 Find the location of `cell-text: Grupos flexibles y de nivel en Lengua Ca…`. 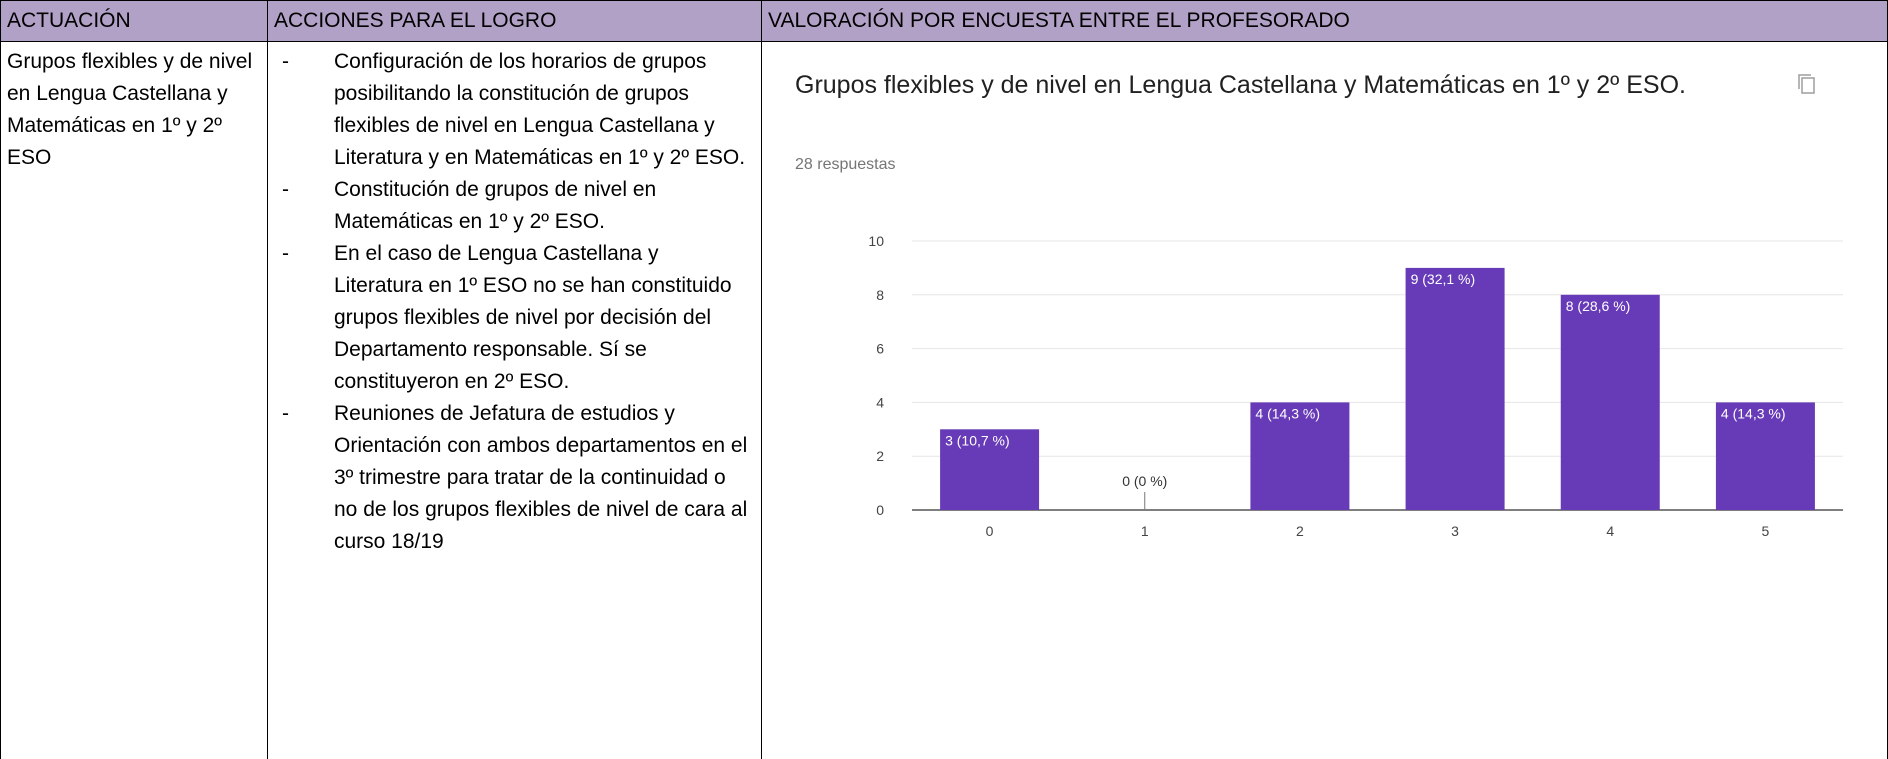

cell-text: Grupos flexibles y de nivel en Lengua Ca… is located at coordinates (130, 109).